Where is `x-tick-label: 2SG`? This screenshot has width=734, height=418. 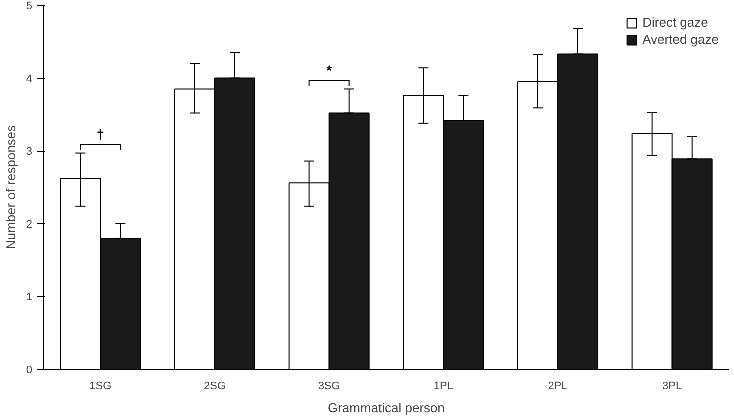 x-tick-label: 2SG is located at coordinates (215, 386).